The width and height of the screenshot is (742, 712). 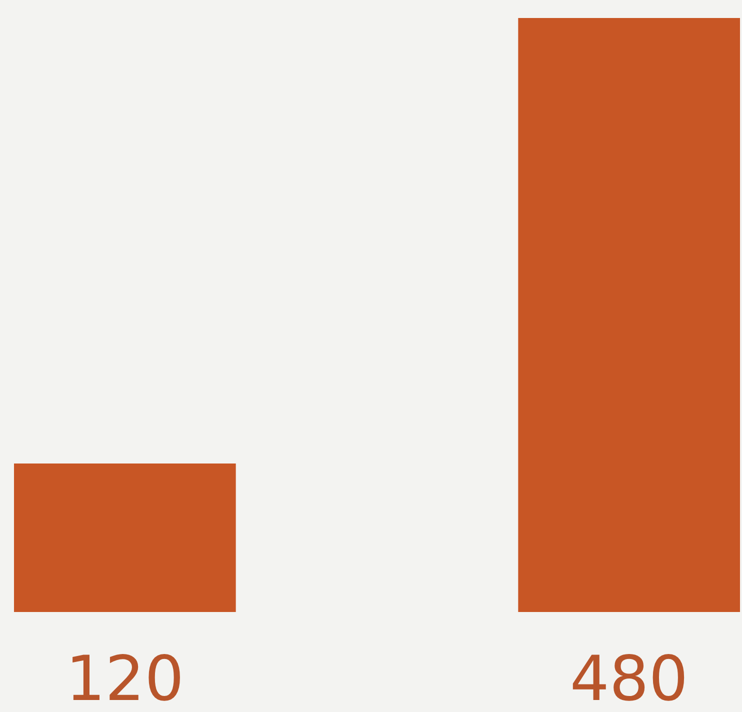 I want to click on data-label: 480, so click(x=629, y=677).